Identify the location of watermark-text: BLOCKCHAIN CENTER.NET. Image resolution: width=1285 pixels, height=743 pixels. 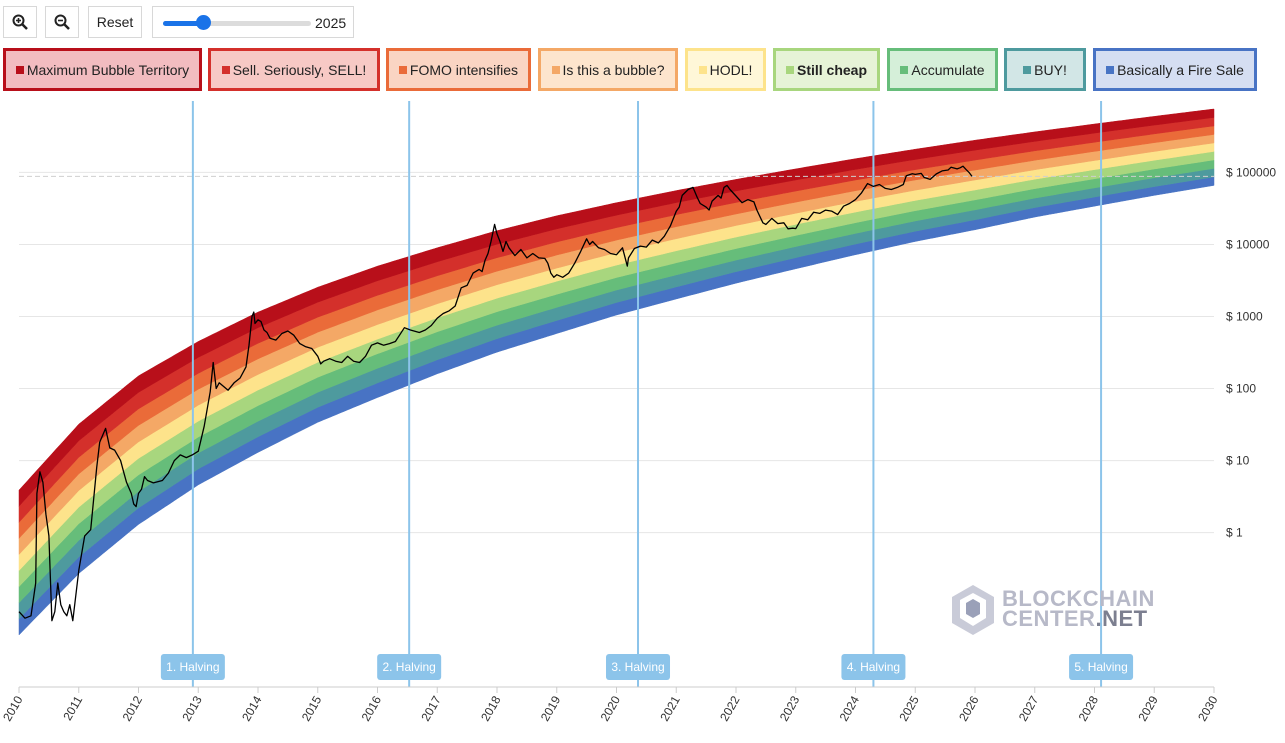
(1078, 608).